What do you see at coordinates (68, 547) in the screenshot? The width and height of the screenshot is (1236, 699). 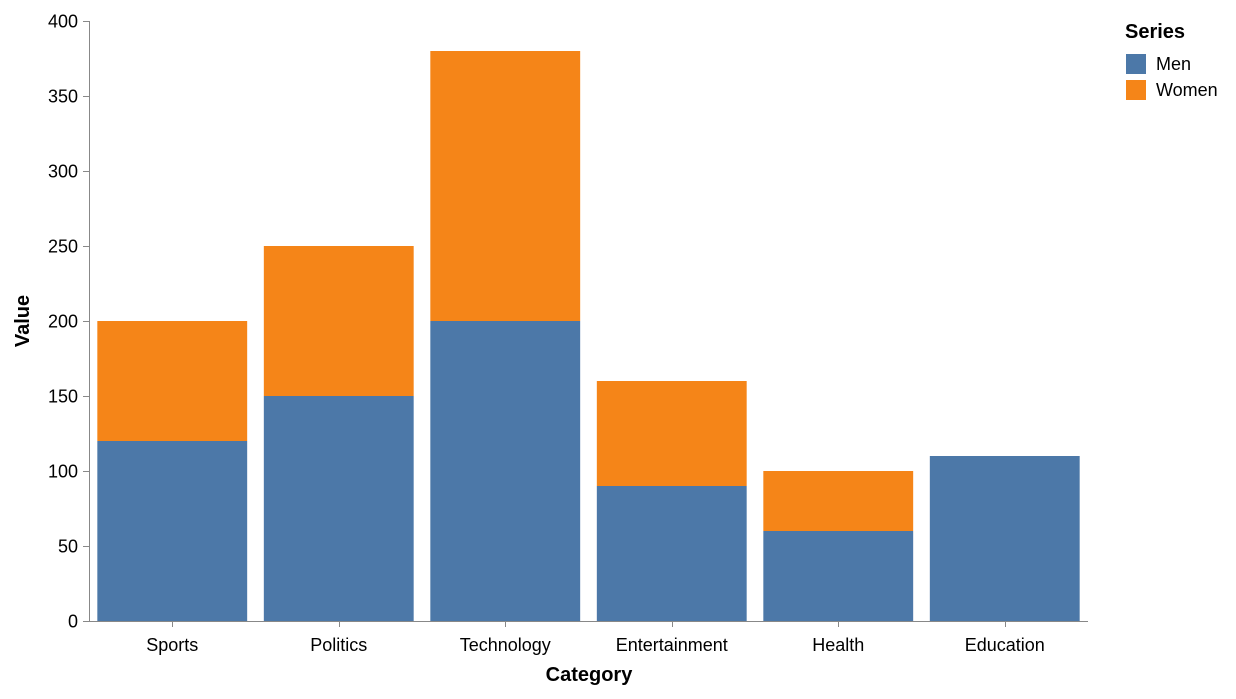 I see `y-tick-label: 50` at bounding box center [68, 547].